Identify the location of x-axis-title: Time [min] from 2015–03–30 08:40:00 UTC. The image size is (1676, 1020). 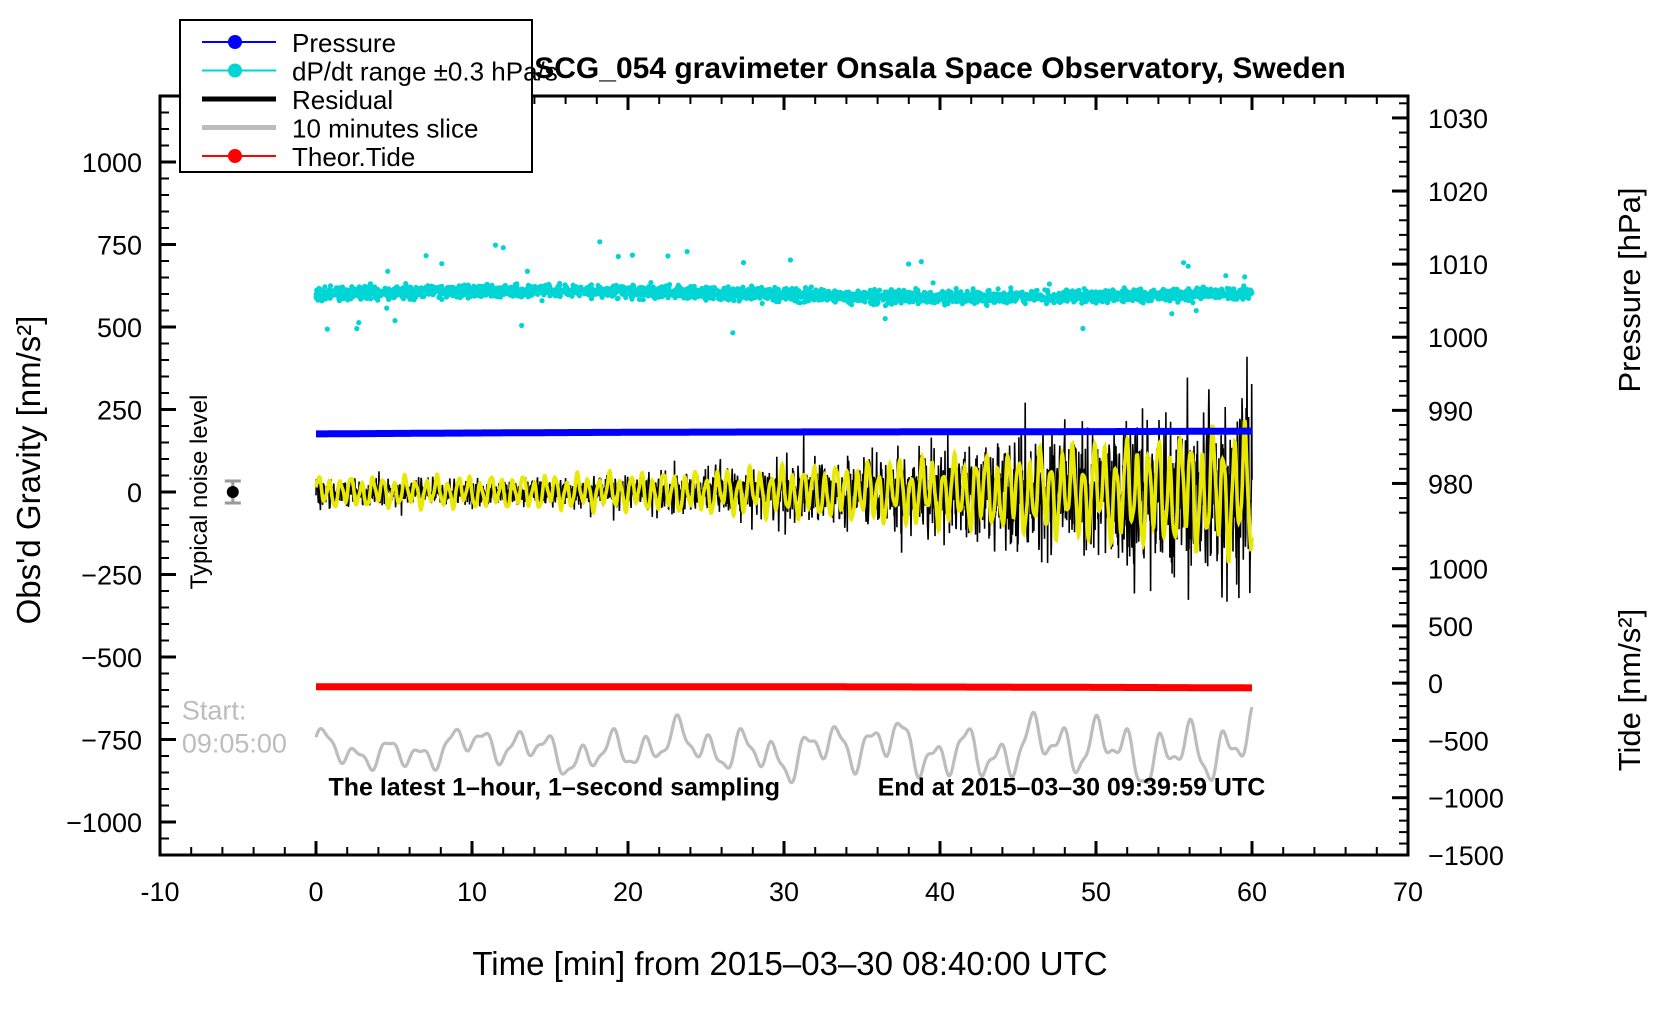
(789, 963).